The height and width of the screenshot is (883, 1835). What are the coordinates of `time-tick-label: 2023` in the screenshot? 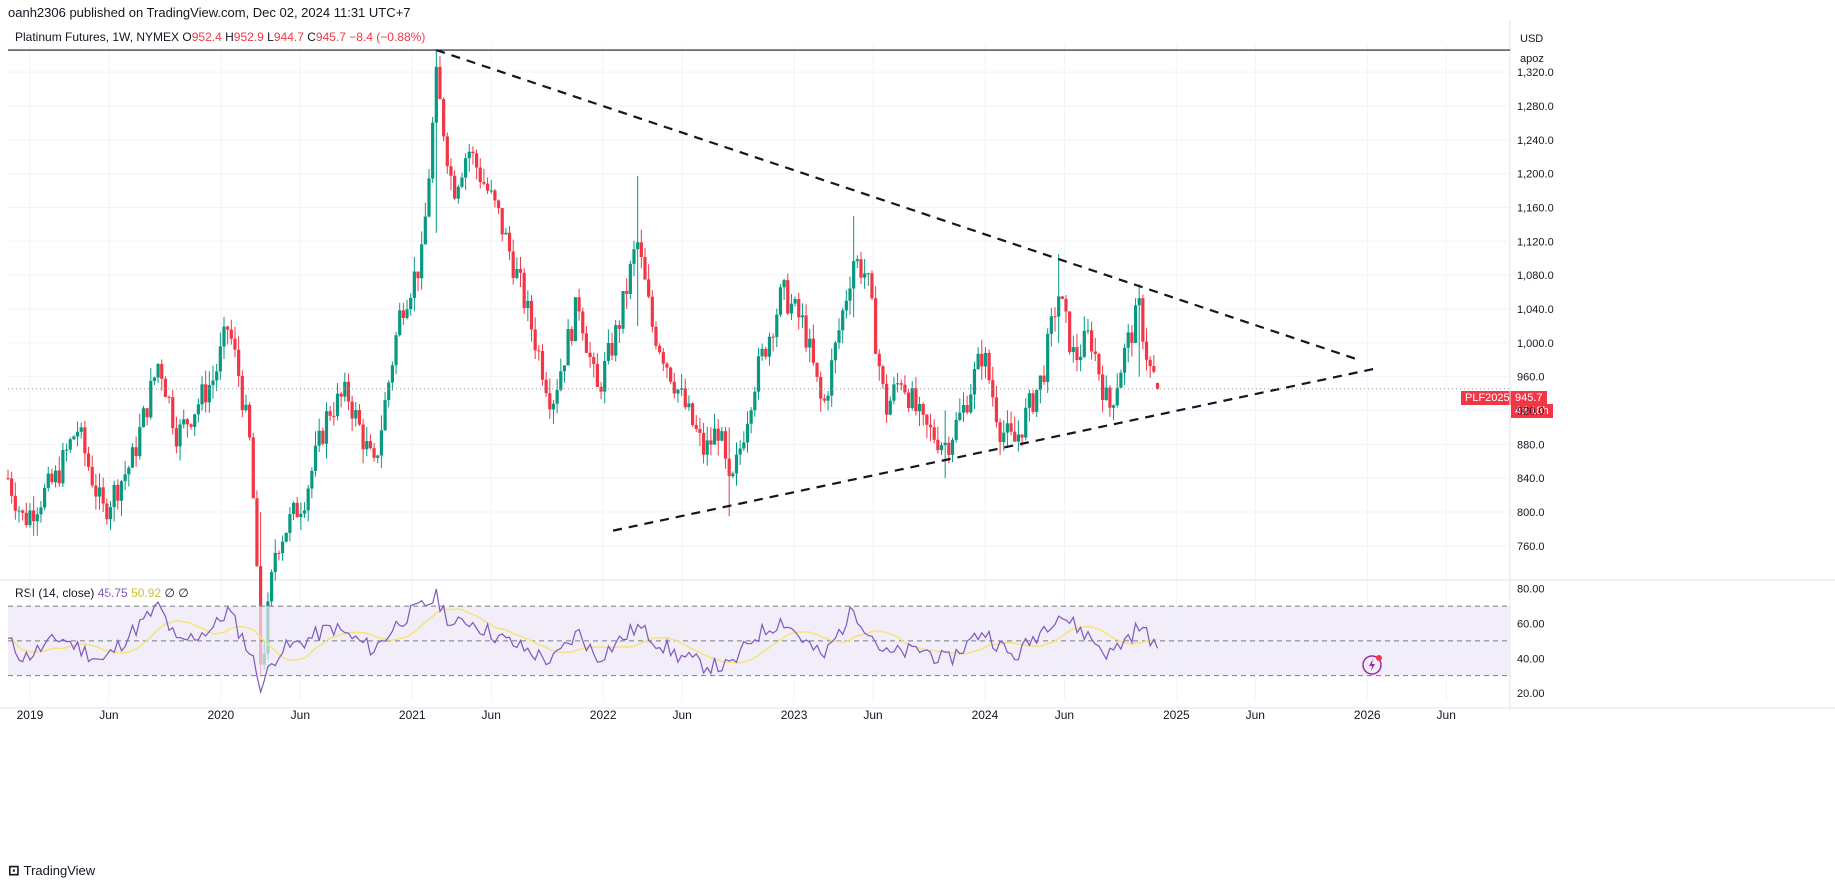 It's located at (794, 715).